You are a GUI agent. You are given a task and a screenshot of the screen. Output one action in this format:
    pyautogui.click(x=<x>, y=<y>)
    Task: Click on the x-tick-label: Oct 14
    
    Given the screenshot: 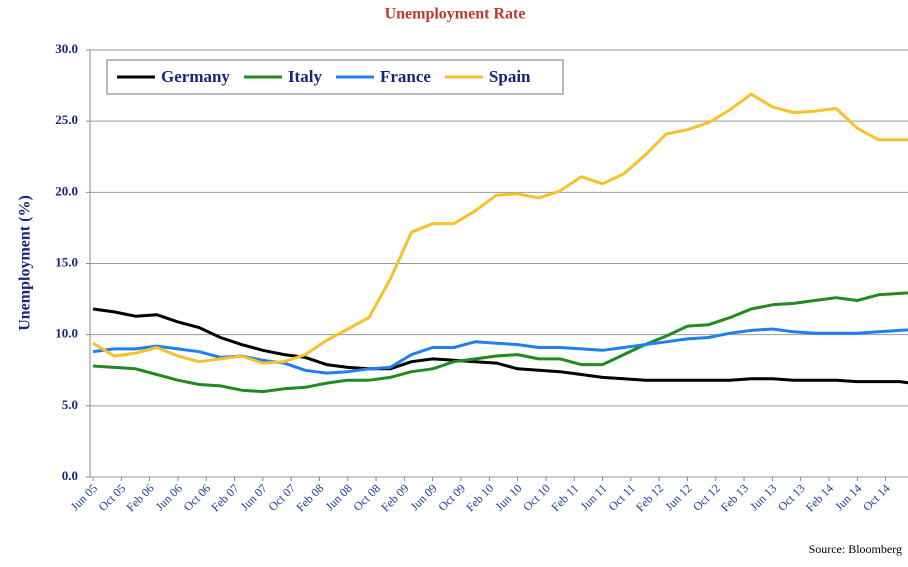 What is the action you would take?
    pyautogui.click(x=876, y=497)
    